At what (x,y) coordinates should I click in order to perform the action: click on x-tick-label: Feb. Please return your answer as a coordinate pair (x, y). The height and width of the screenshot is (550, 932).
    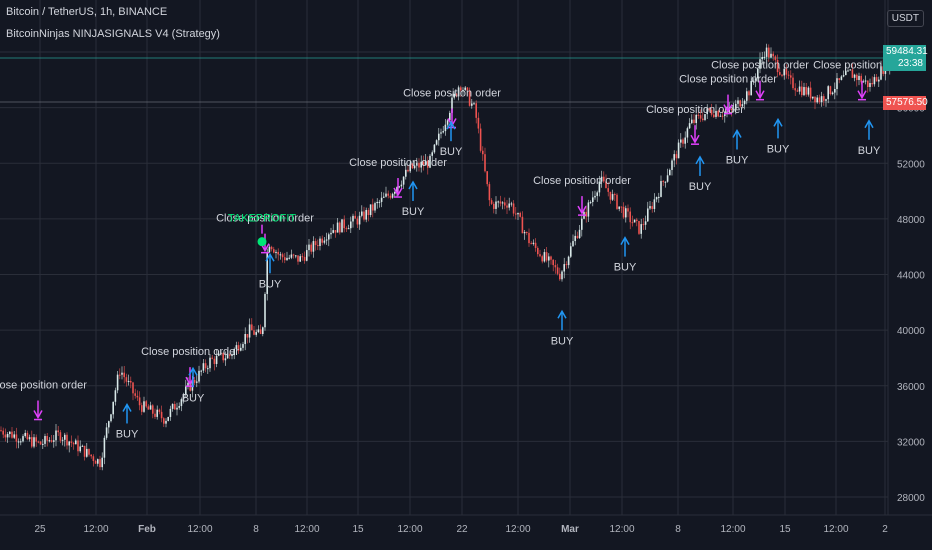
    Looking at the image, I should click on (147, 529).